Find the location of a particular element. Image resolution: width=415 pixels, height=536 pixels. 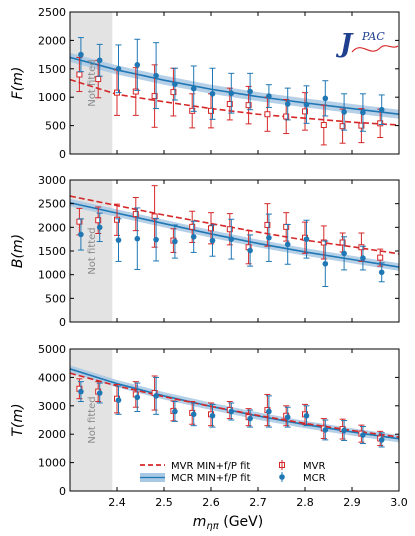

legend: MVR MIN+f/P fit MCR MIN+f/P fit MVR MCR is located at coordinates (233, 472).